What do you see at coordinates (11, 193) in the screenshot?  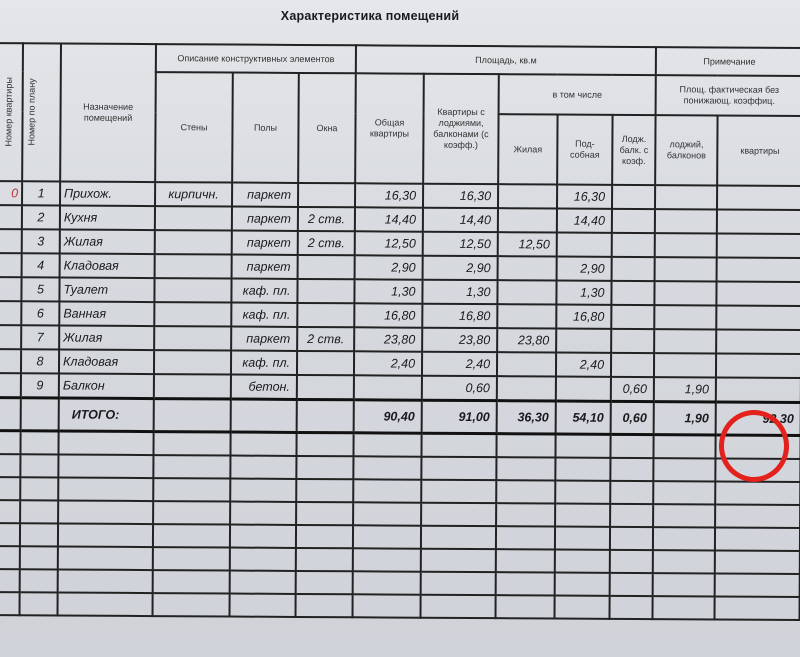 I see `table-cell: 0` at bounding box center [11, 193].